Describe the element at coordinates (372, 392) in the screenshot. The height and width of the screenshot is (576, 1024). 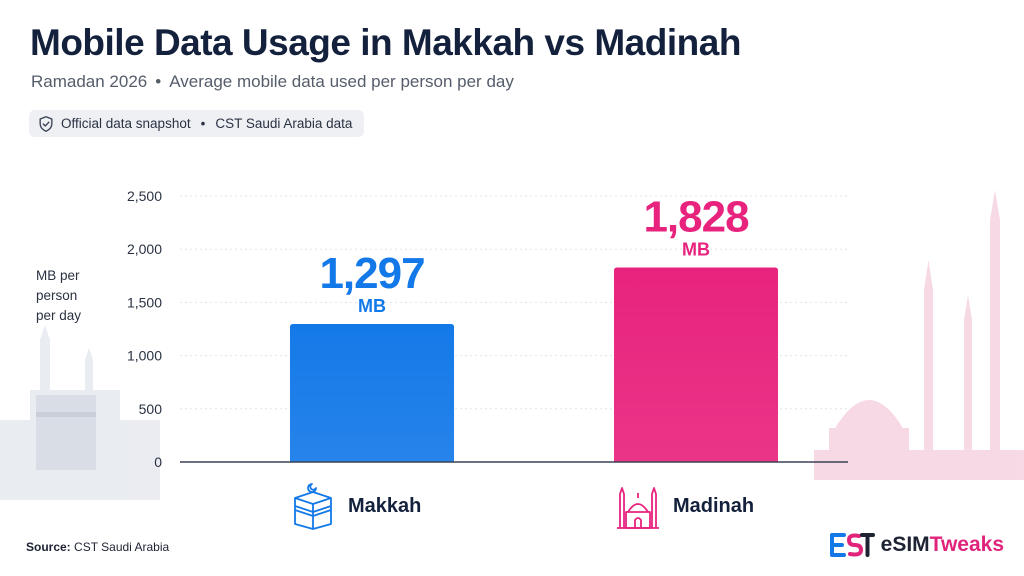
I see `bar-makkah` at that location.